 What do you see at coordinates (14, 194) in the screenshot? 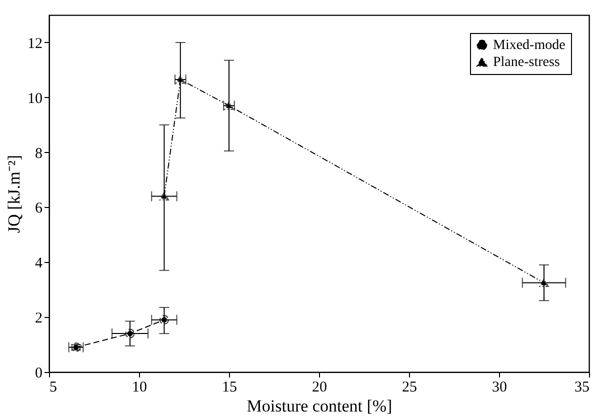
I see `y-axis-title: JQ [kJ.m⁻²]` at bounding box center [14, 194].